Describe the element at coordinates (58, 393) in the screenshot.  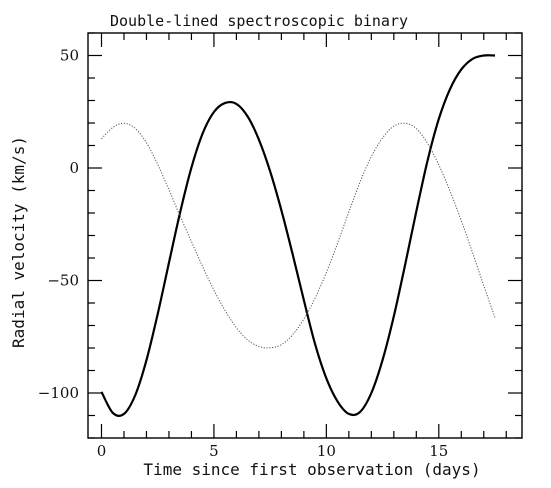
I see `y-tick-label: −100` at that location.